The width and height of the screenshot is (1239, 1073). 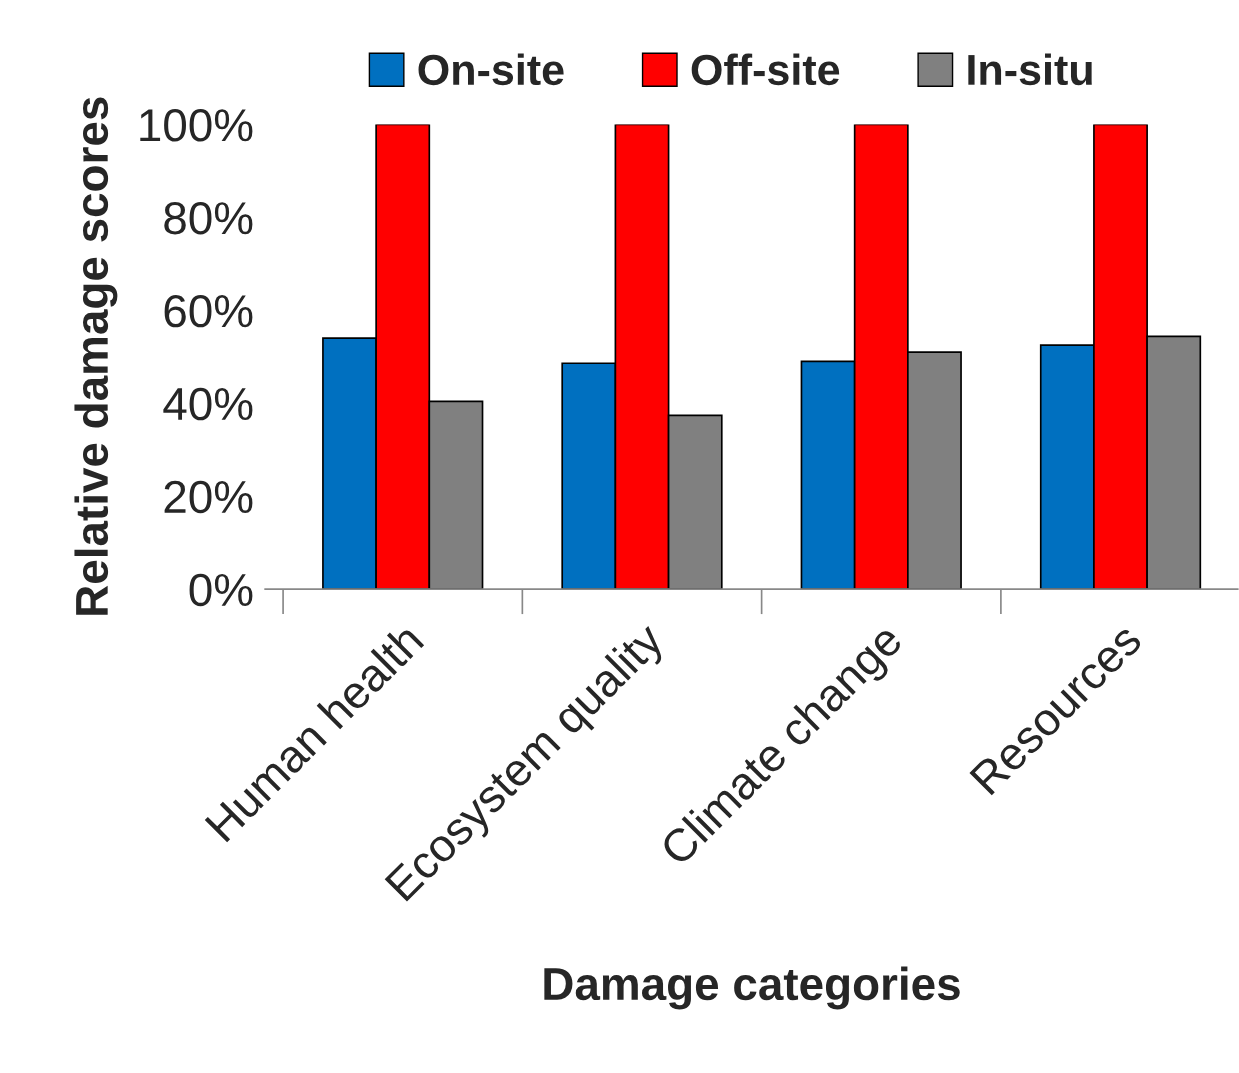 What do you see at coordinates (1030, 69) in the screenshot?
I see `legend-label: In-situ` at bounding box center [1030, 69].